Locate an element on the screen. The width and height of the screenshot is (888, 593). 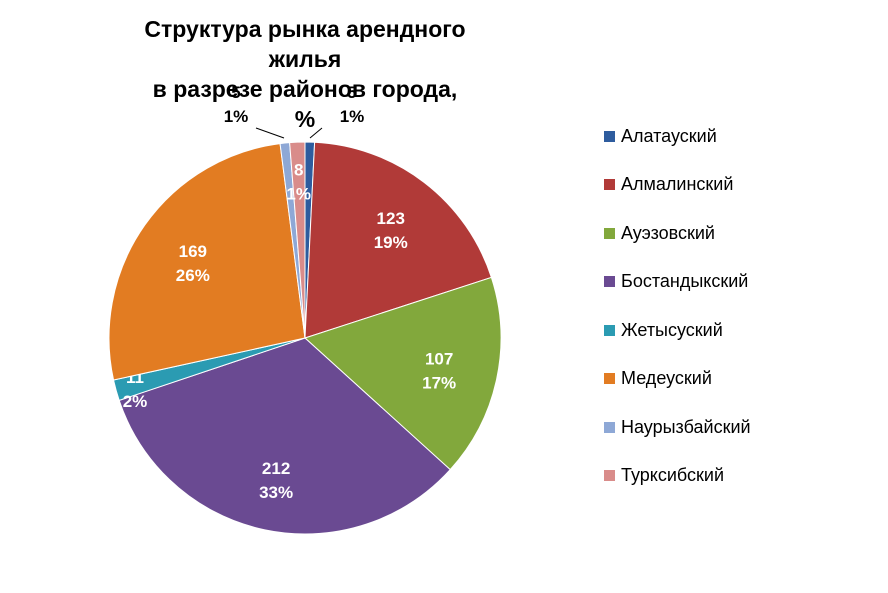
data-label-value-7: 5 is located at coordinates (235, 92).